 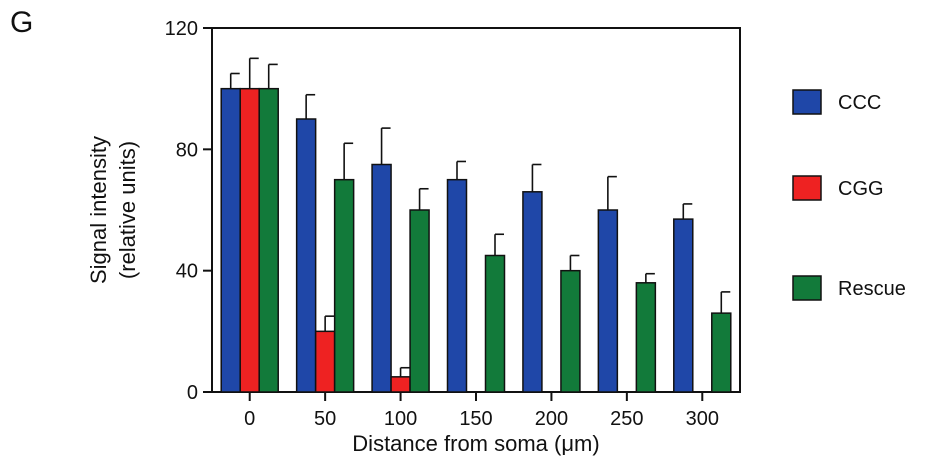 I want to click on legend-label-ccc: CCC, so click(x=859, y=103).